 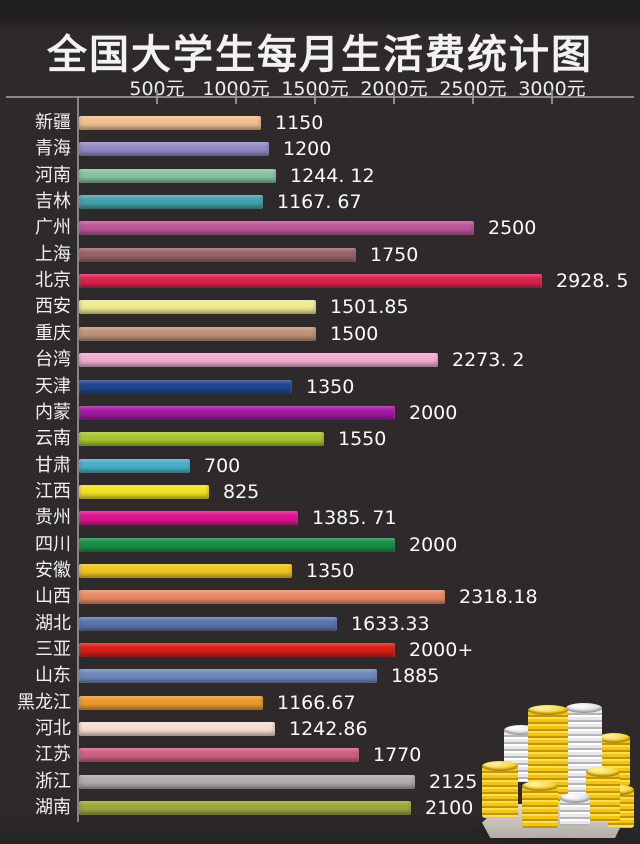 What do you see at coordinates (394, 255) in the screenshot?
I see `value-label: 1750` at bounding box center [394, 255].